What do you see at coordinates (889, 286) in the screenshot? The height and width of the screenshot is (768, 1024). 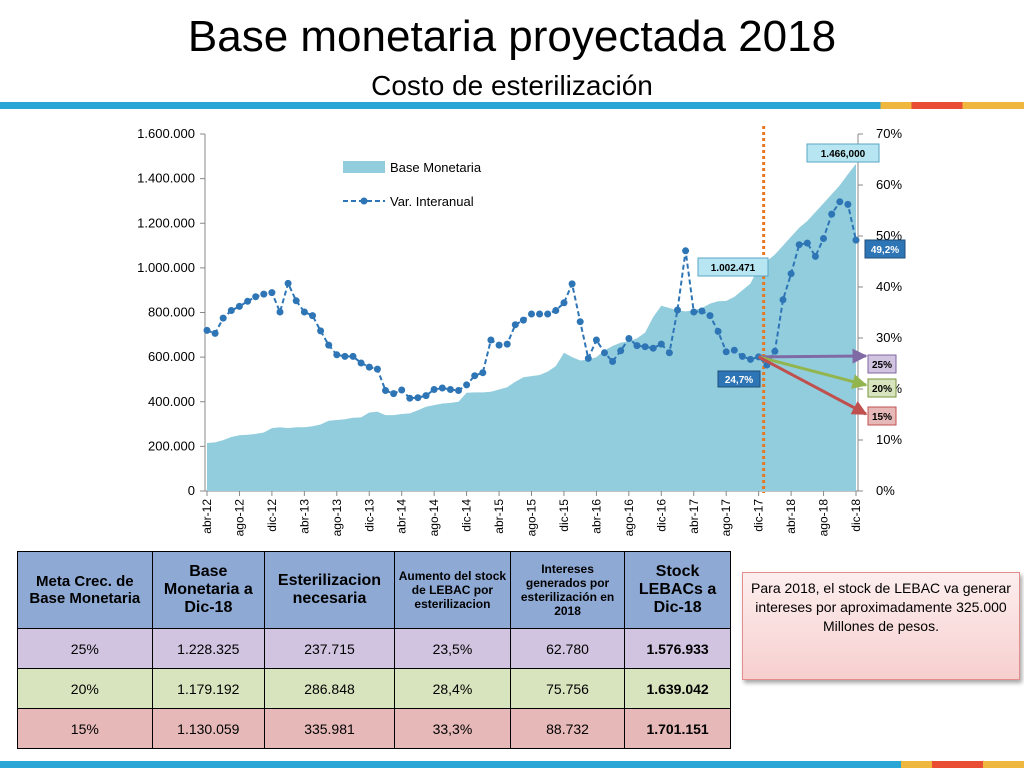 I see `y-right-tick-label: 40%` at bounding box center [889, 286].